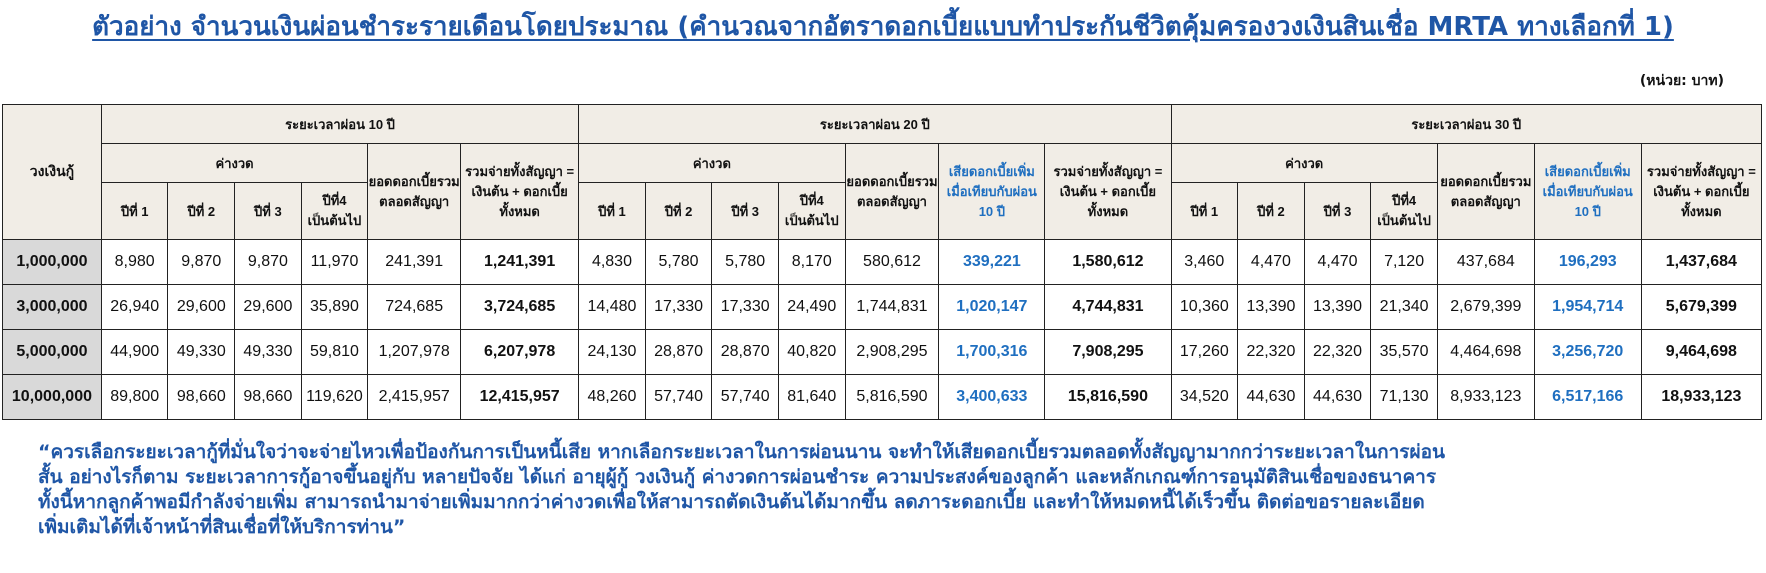 The image size is (1766, 573). I want to click on table-cell: 1,207,978, so click(414, 352).